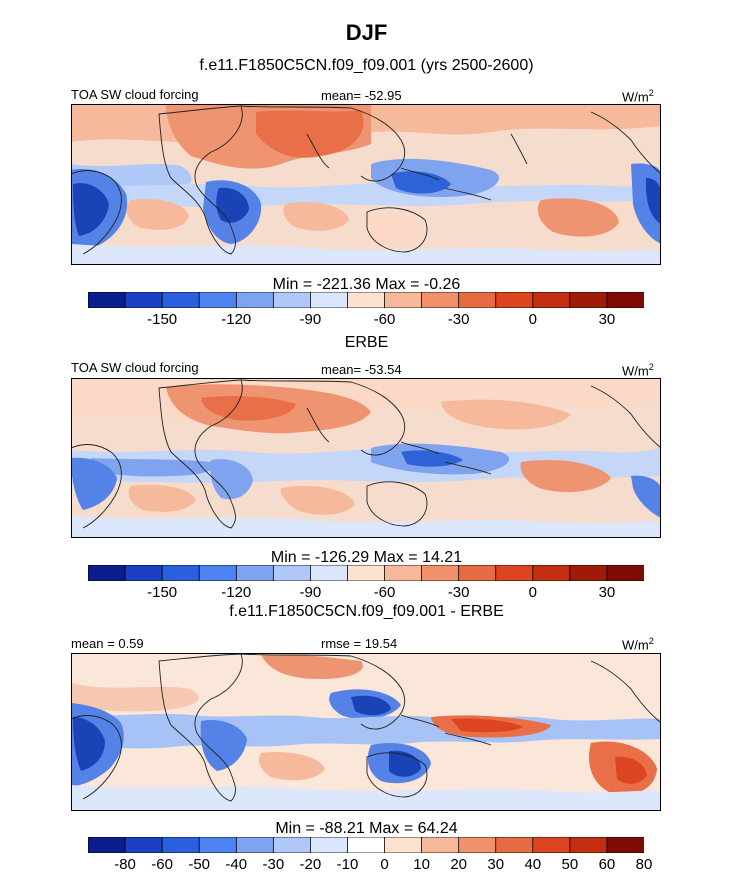 This screenshot has width=733, height=877. I want to click on colorbar-tick-label: 10, so click(421, 864).